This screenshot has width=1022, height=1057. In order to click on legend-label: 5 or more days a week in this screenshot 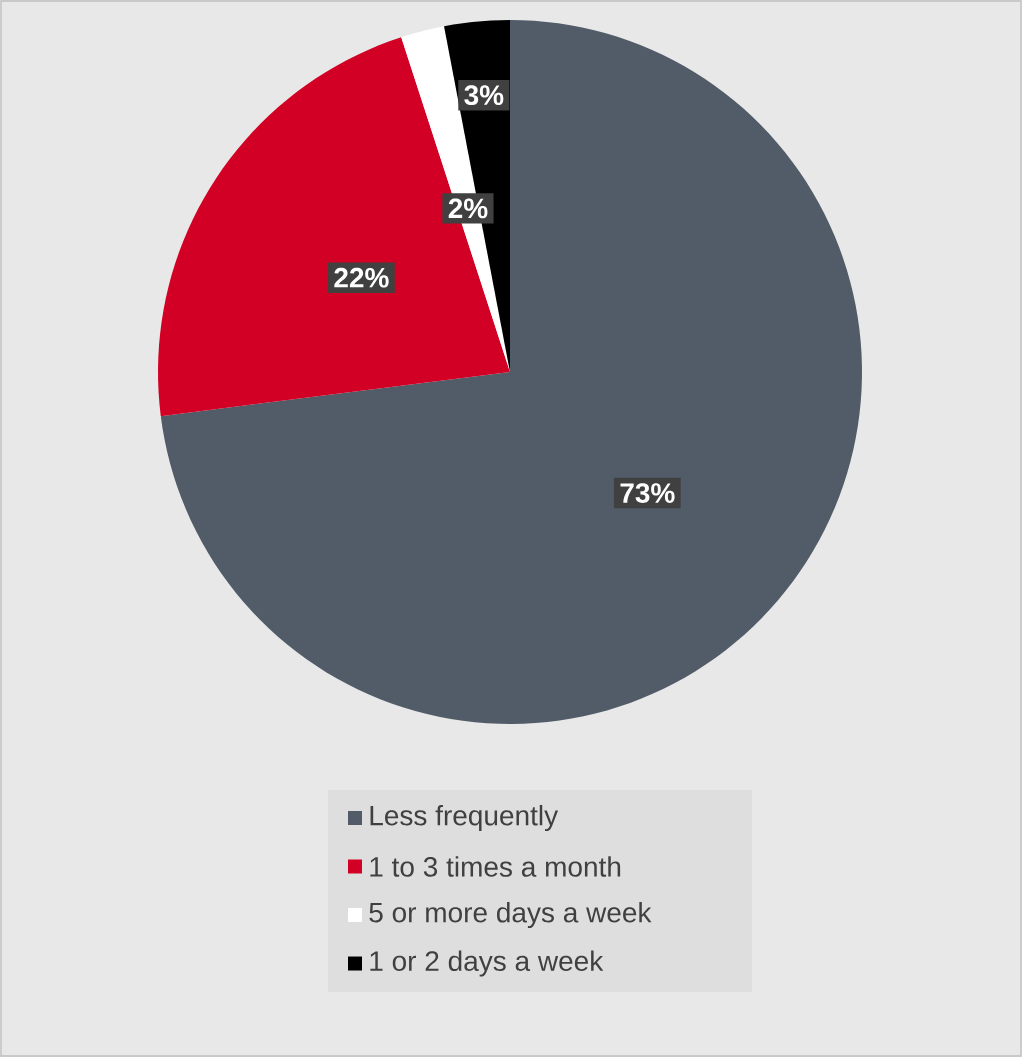, I will do `click(510, 915)`.